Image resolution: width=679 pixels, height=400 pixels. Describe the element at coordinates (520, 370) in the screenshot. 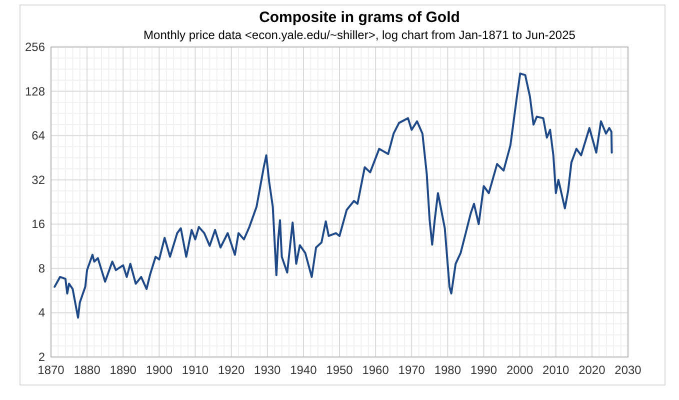

I see `x-tick-label: 2000` at that location.